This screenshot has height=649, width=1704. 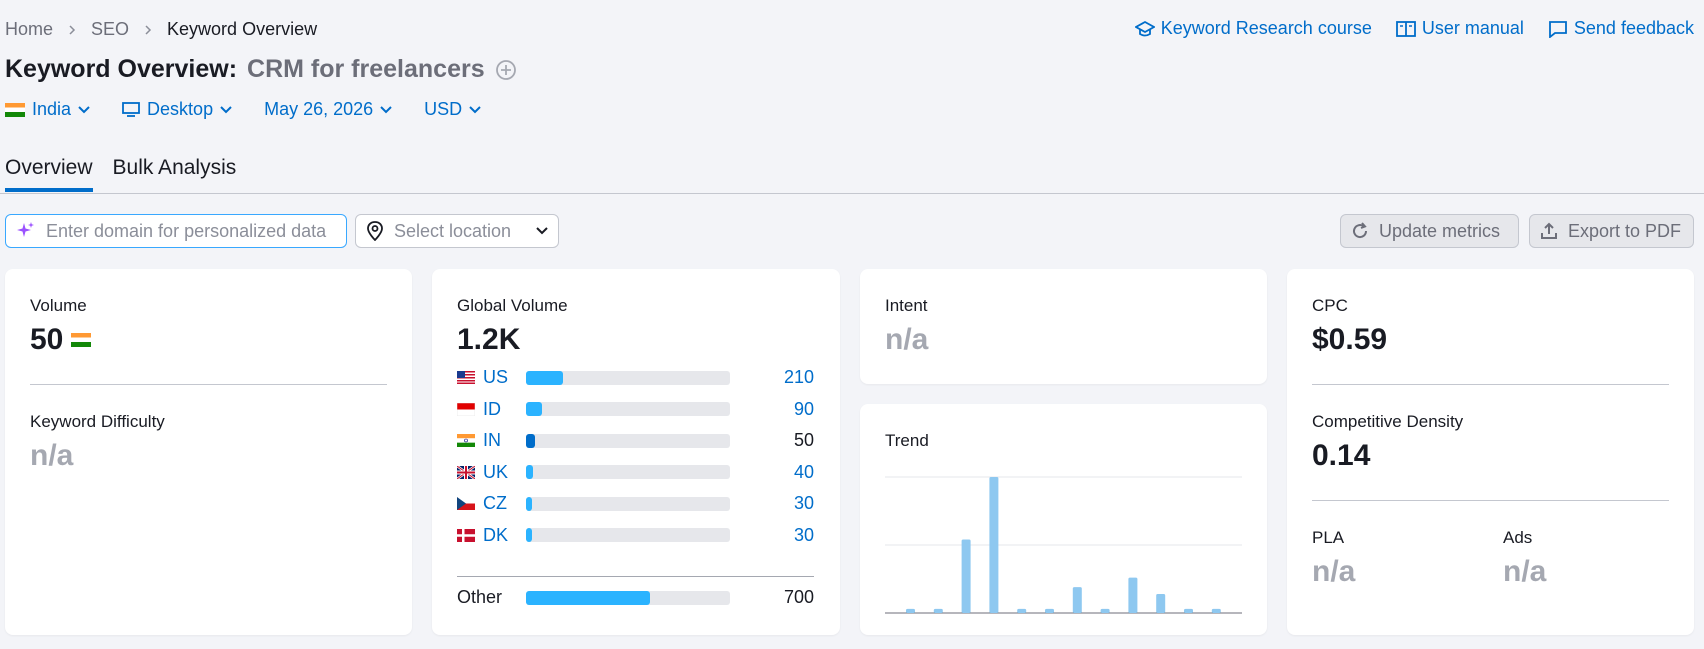 I want to click on send-feedback-link: Send feedback, so click(x=1621, y=28).